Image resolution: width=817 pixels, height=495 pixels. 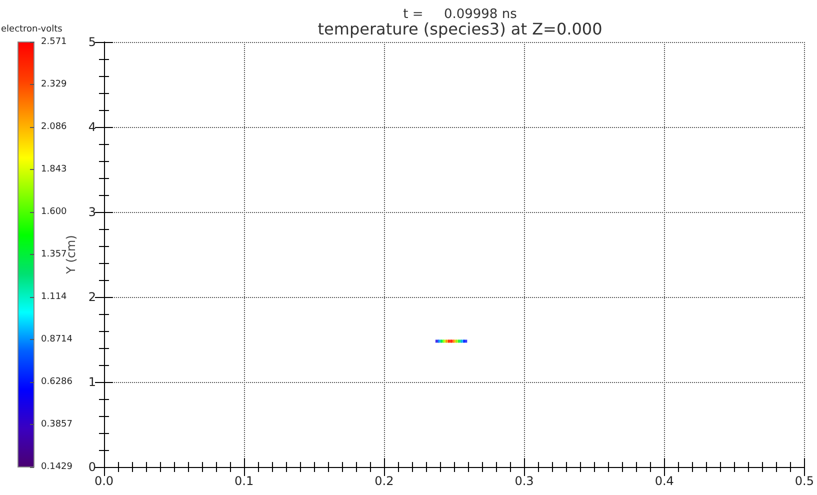 What do you see at coordinates (92, 382) in the screenshot?
I see `y-tick-label: 1` at bounding box center [92, 382].